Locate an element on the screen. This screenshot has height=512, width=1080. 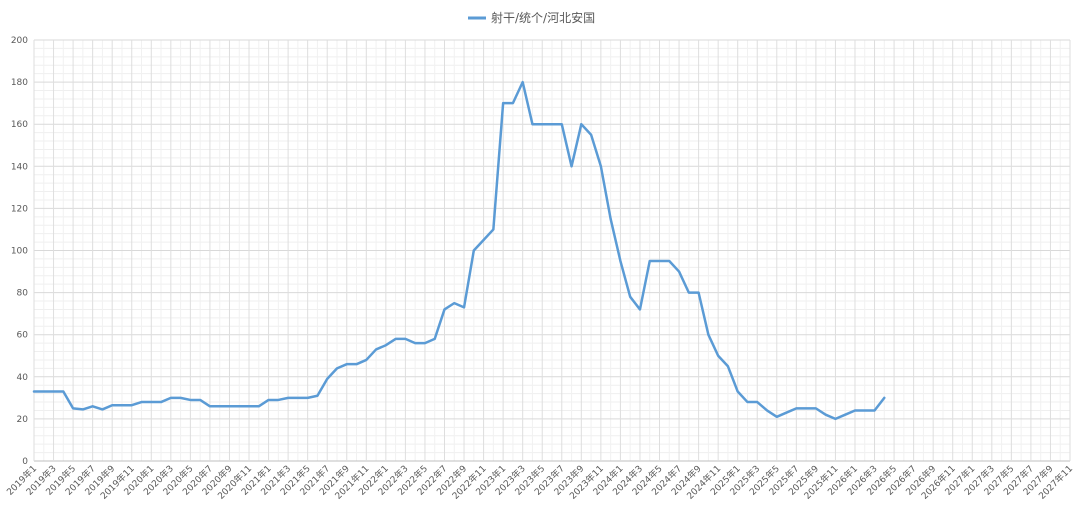
y-tick-label: 180 is located at coordinates (19, 83).